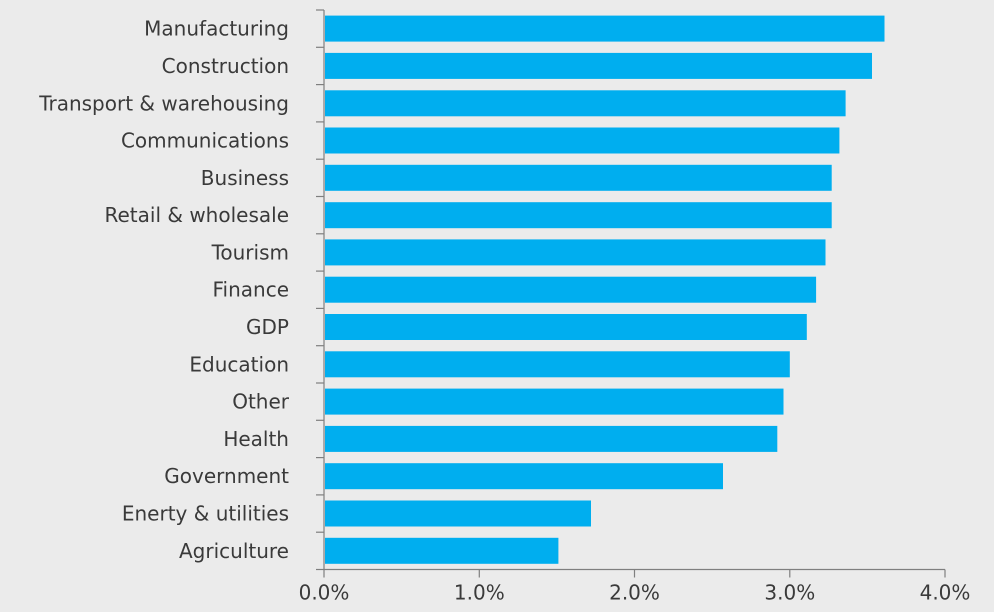 The width and height of the screenshot is (994, 612). What do you see at coordinates (571, 289) in the screenshot?
I see `bar-finance` at bounding box center [571, 289].